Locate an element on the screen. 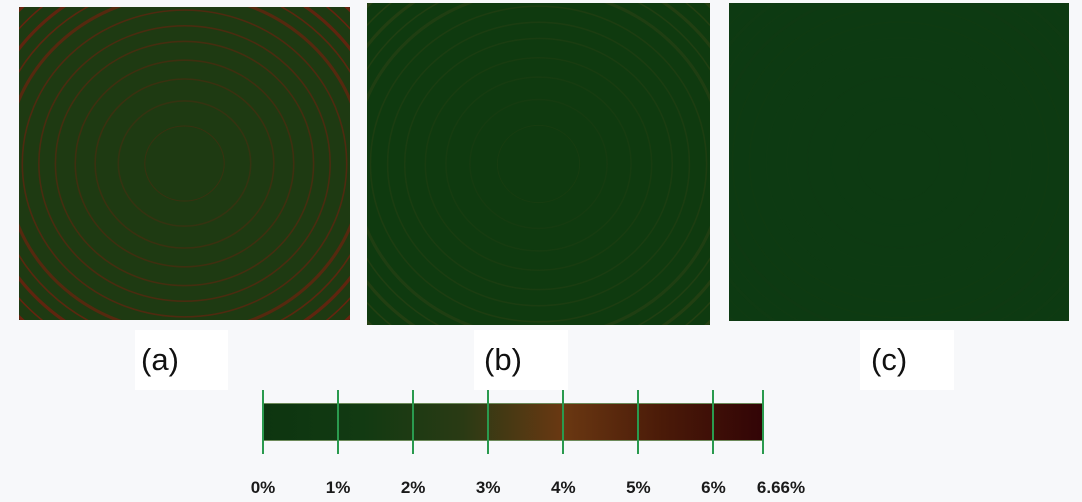 The width and height of the screenshot is (1082, 502). colorbar-tick-label: 5% is located at coordinates (638, 487).